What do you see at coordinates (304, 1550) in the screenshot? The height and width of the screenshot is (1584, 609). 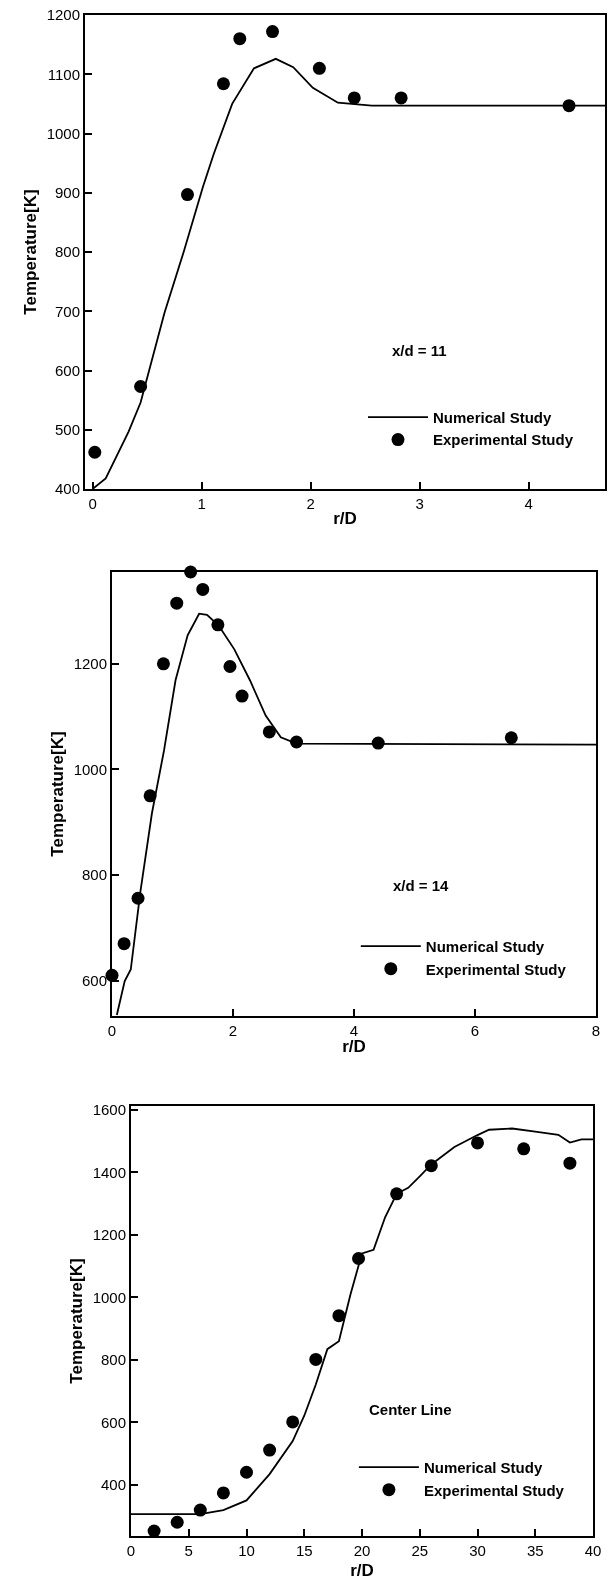 I see `x-tick-label: 15` at bounding box center [304, 1550].